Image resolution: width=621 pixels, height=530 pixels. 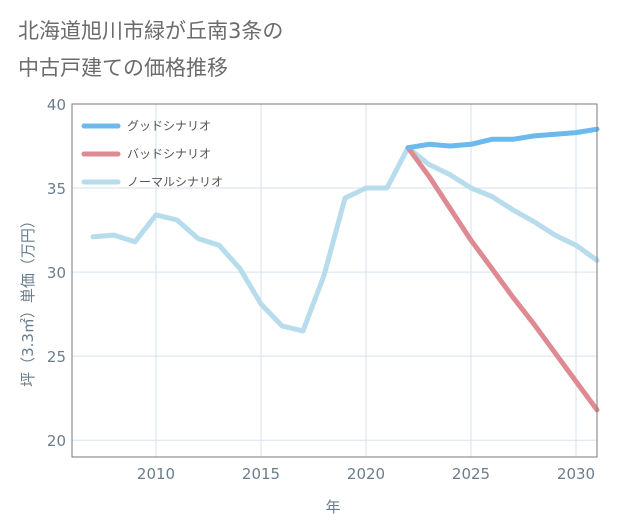 I want to click on x-tick-label: 2010, so click(x=156, y=474).